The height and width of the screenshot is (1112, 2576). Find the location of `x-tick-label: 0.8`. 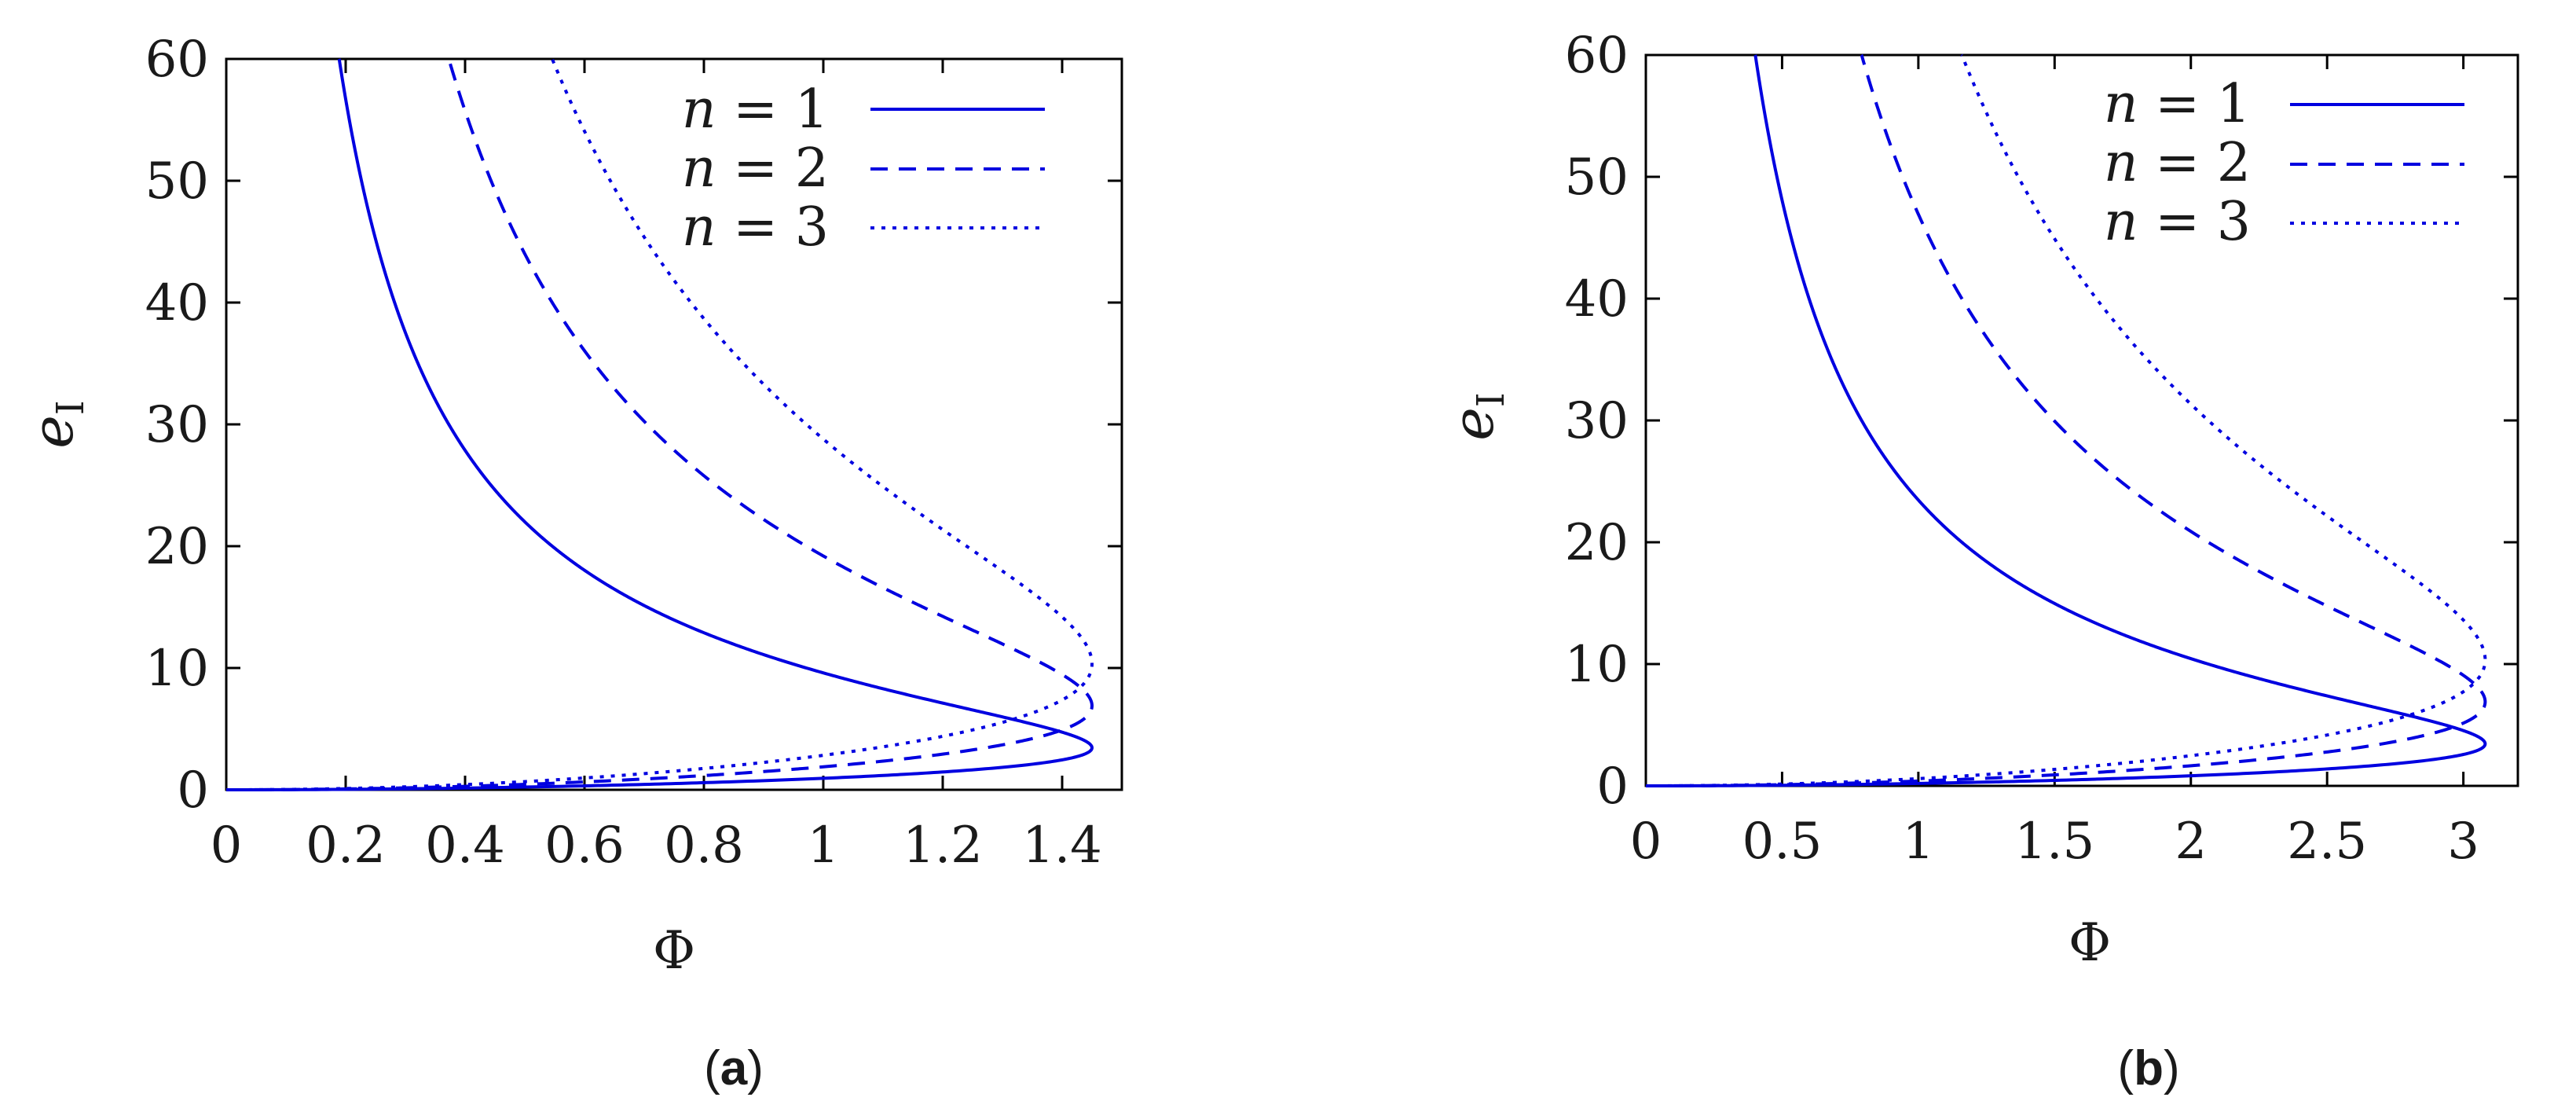

x-tick-label: 0.8 is located at coordinates (704, 846).